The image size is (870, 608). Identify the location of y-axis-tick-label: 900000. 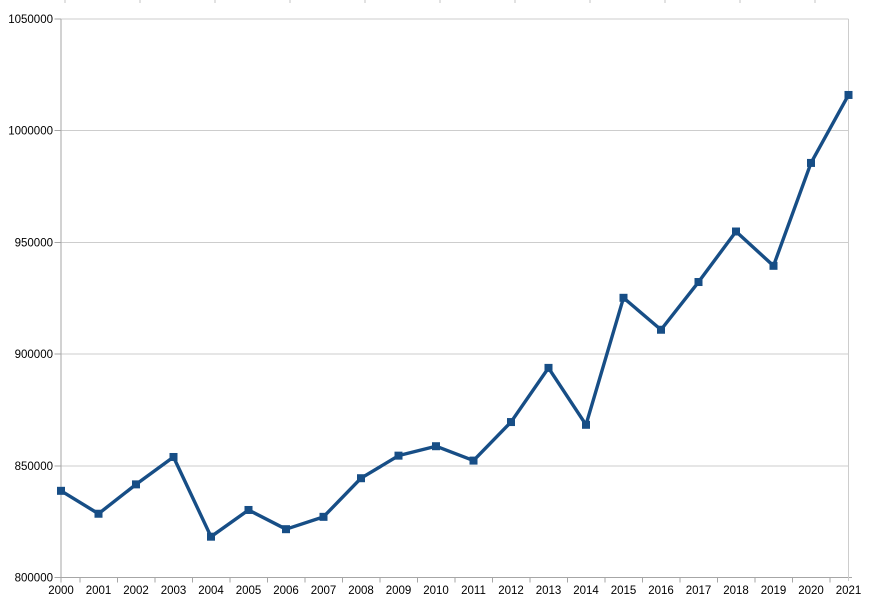
(34, 355).